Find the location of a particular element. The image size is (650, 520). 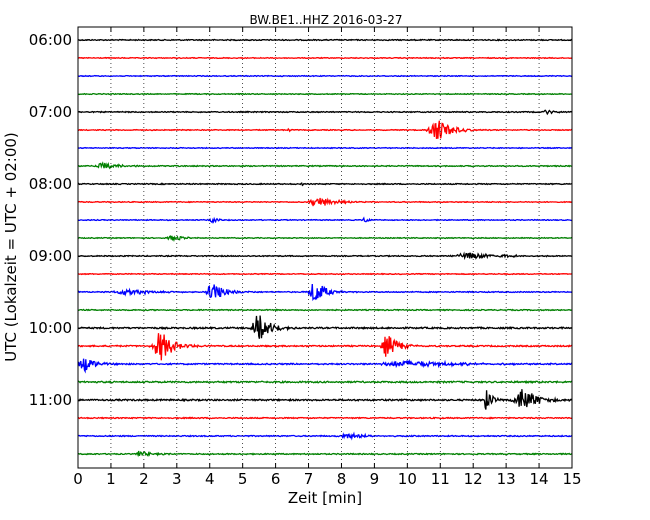

y-tick-label: 08:00 is located at coordinates (50, 184).